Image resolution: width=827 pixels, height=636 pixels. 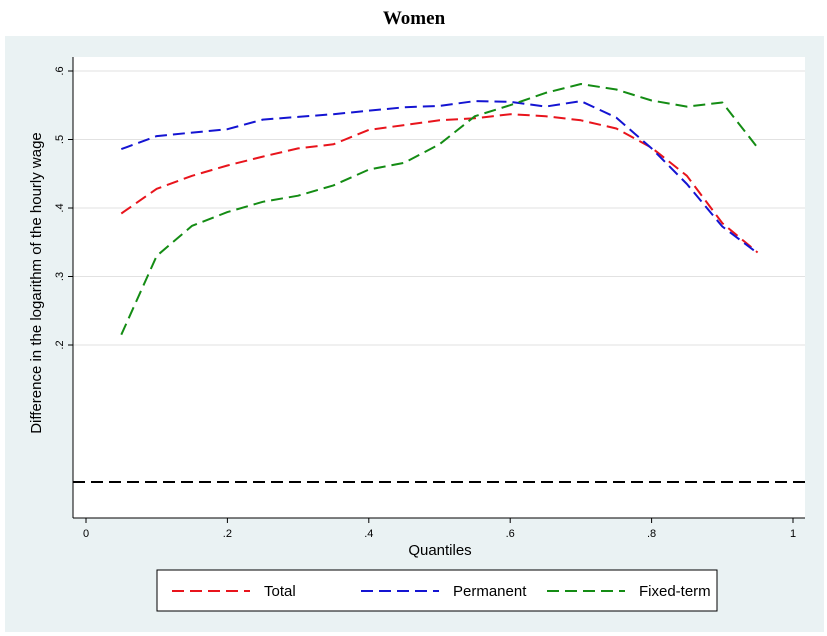 What do you see at coordinates (414, 18) in the screenshot?
I see `chart-title: Women` at bounding box center [414, 18].